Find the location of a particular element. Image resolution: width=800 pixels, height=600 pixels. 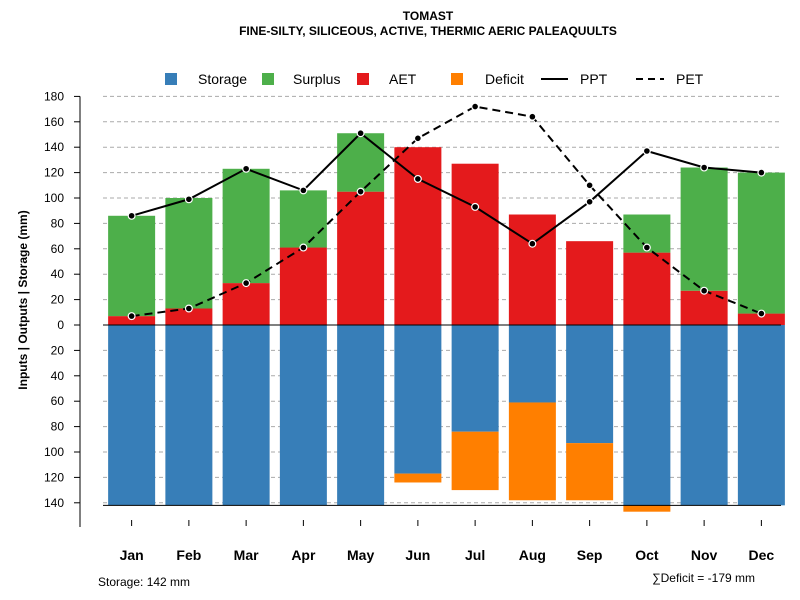

y-axis-label: Inputs | Outputs | Storage (mm) is located at coordinates (23, 299).